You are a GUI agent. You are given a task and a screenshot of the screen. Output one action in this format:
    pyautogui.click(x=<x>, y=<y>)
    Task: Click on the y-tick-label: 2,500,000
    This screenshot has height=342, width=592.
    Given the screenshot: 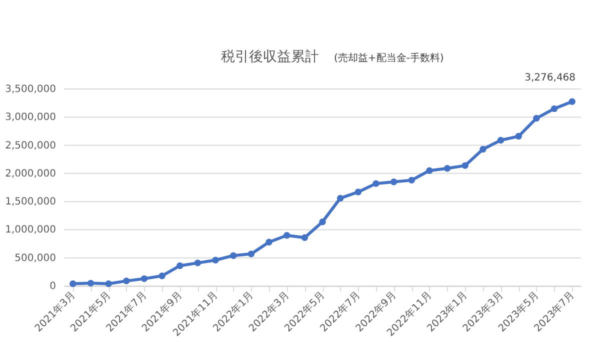 What is the action you would take?
    pyautogui.click(x=30, y=146)
    